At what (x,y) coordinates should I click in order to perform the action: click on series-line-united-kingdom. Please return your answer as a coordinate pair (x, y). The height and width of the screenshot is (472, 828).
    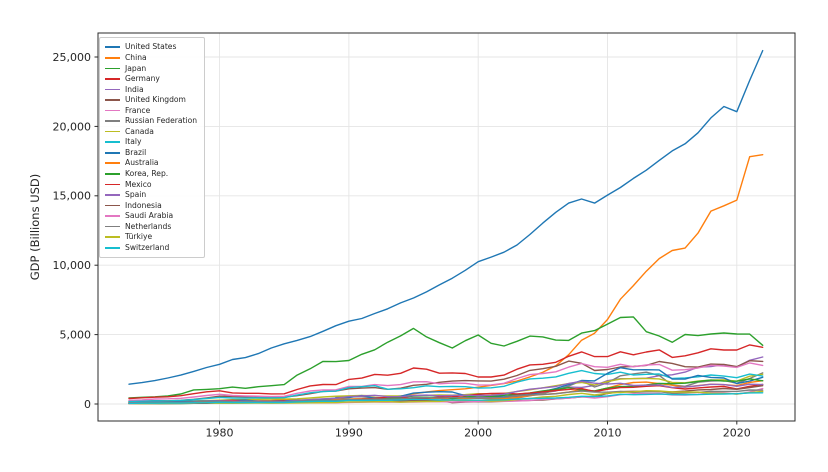
    Looking at the image, I should click on (446, 381).